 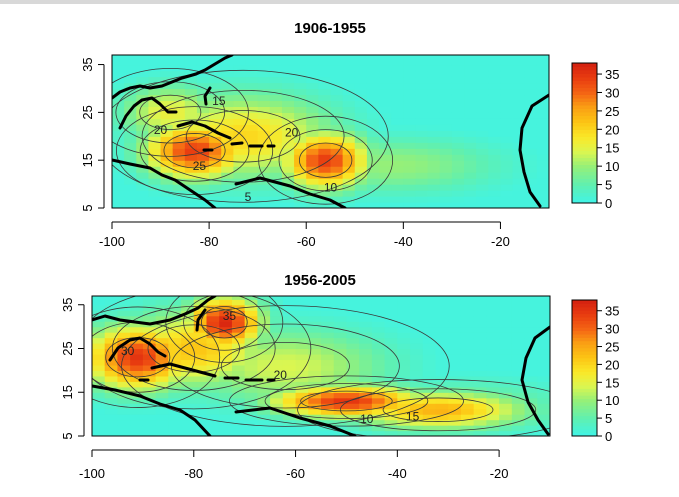 I want to click on y-tick-label: 35, so click(x=67, y=305).